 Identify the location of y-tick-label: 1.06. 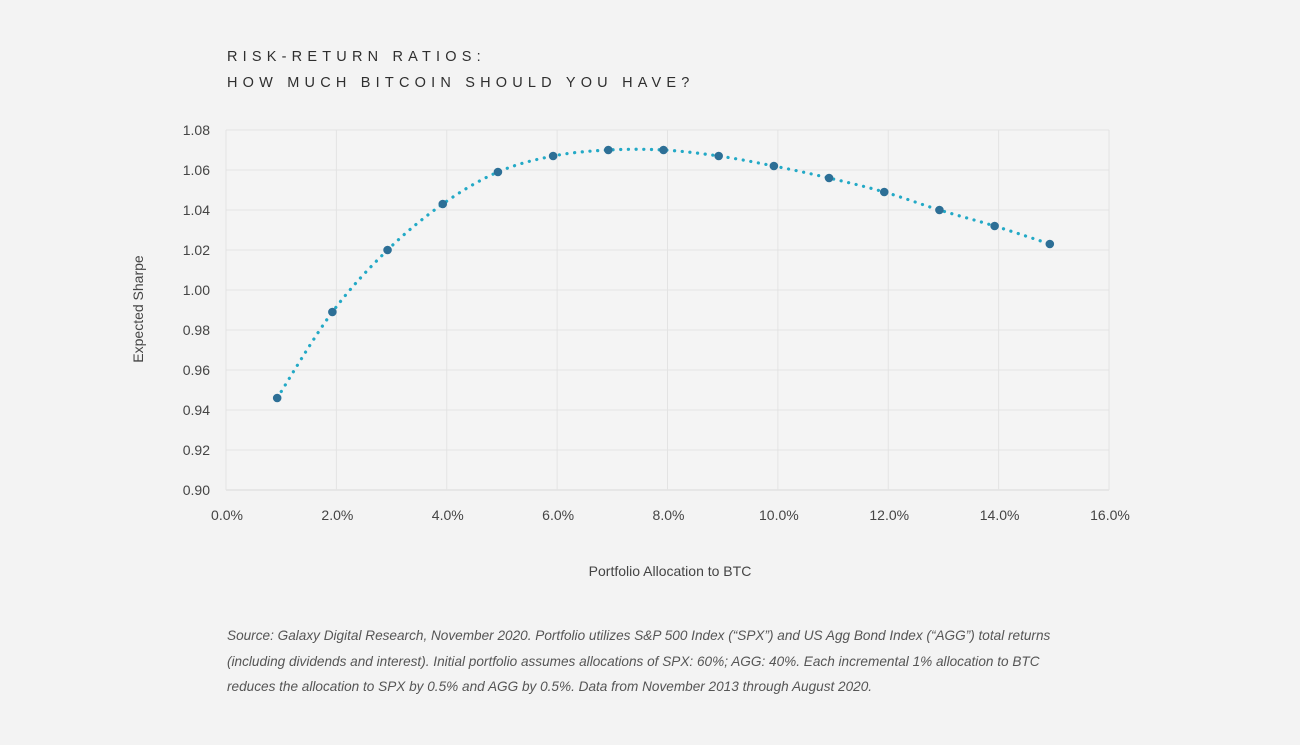
(196, 170).